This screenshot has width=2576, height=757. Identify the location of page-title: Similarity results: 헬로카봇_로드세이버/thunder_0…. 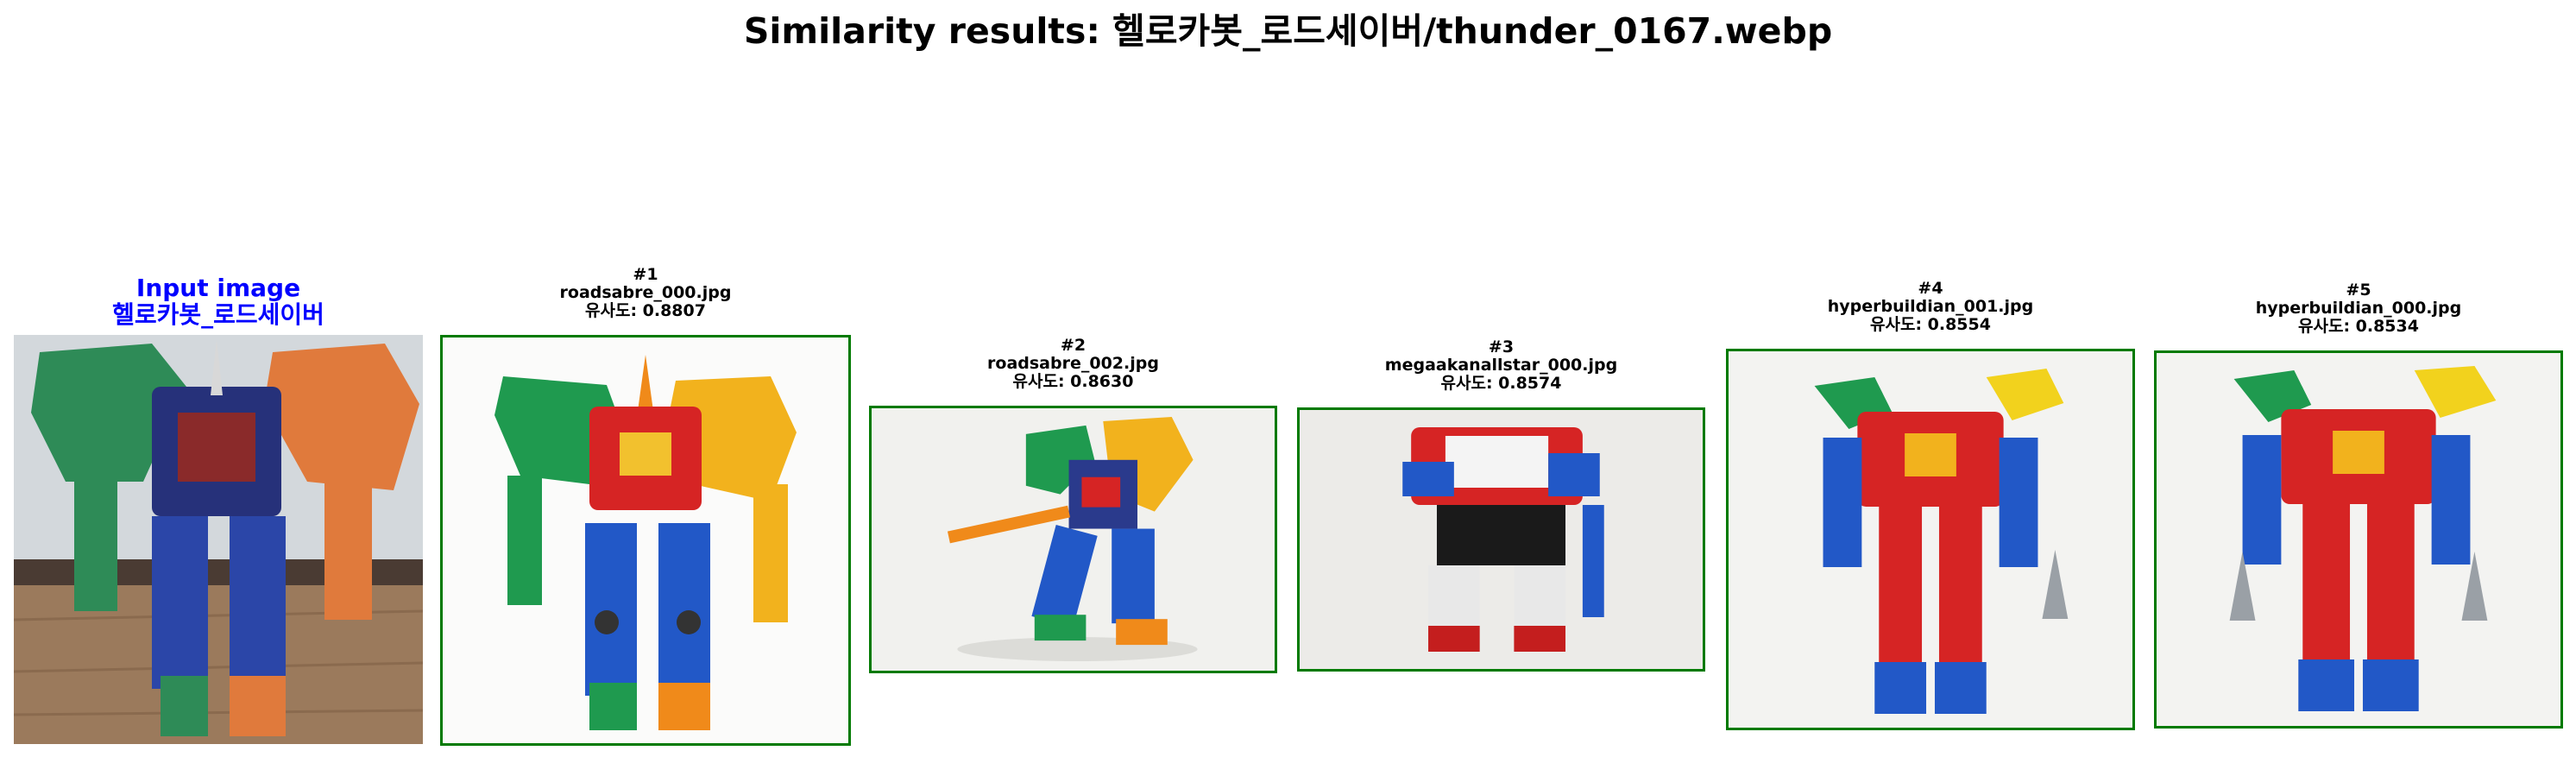
(1288, 31).